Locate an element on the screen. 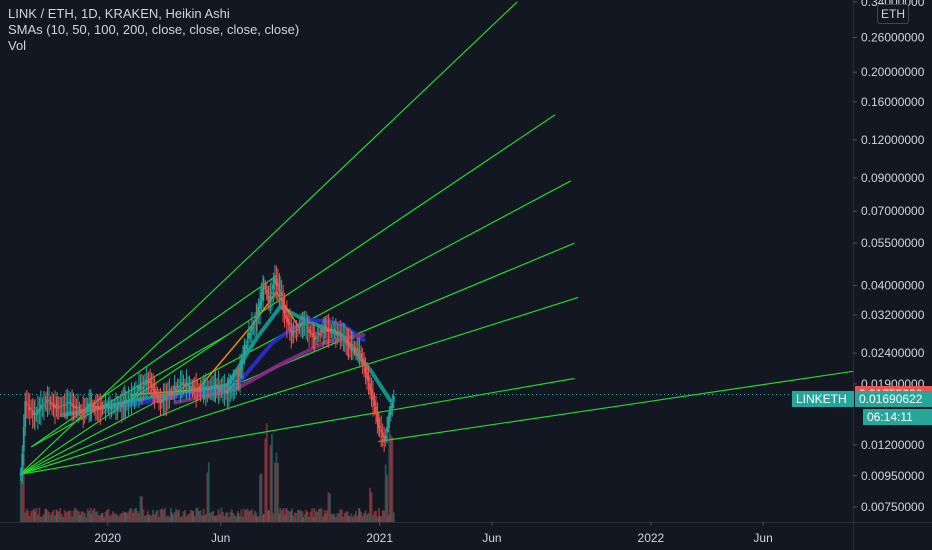  y-tick-label: 0.00750000 is located at coordinates (893, 507).